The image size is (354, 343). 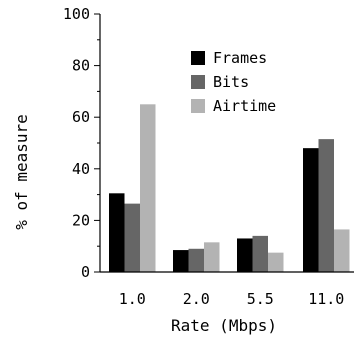 I want to click on y-tick-label: 80, so click(x=81, y=66).